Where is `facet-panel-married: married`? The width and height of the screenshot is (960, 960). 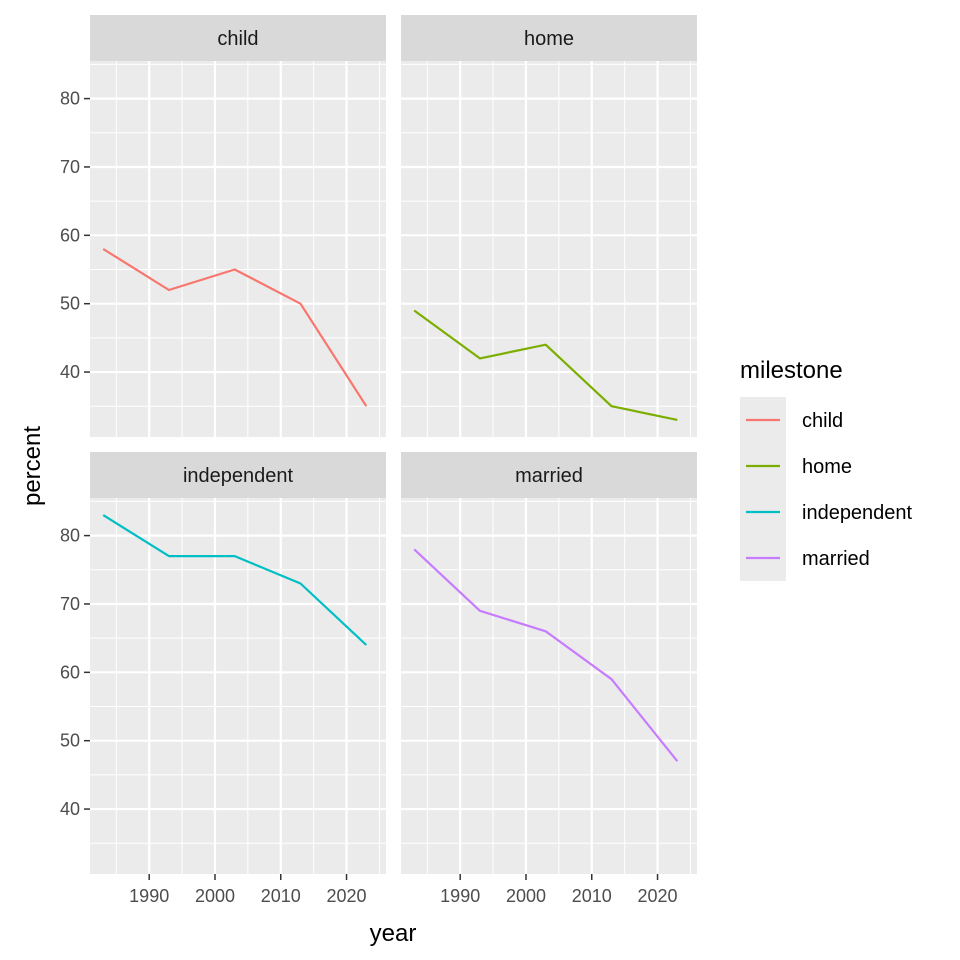
facet-panel-married: married is located at coordinates (549, 663).